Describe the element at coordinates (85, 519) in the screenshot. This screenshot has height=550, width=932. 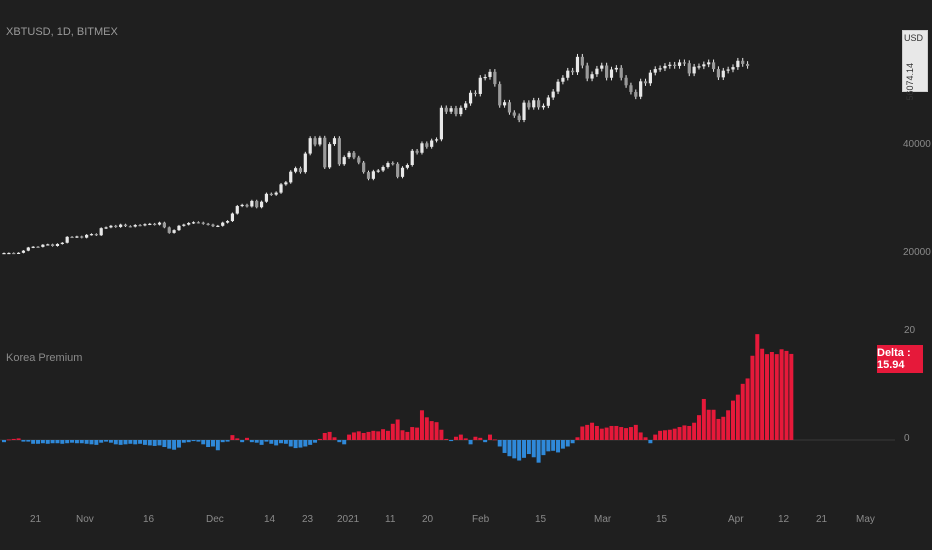
I see `x-tick-label: Nov` at that location.